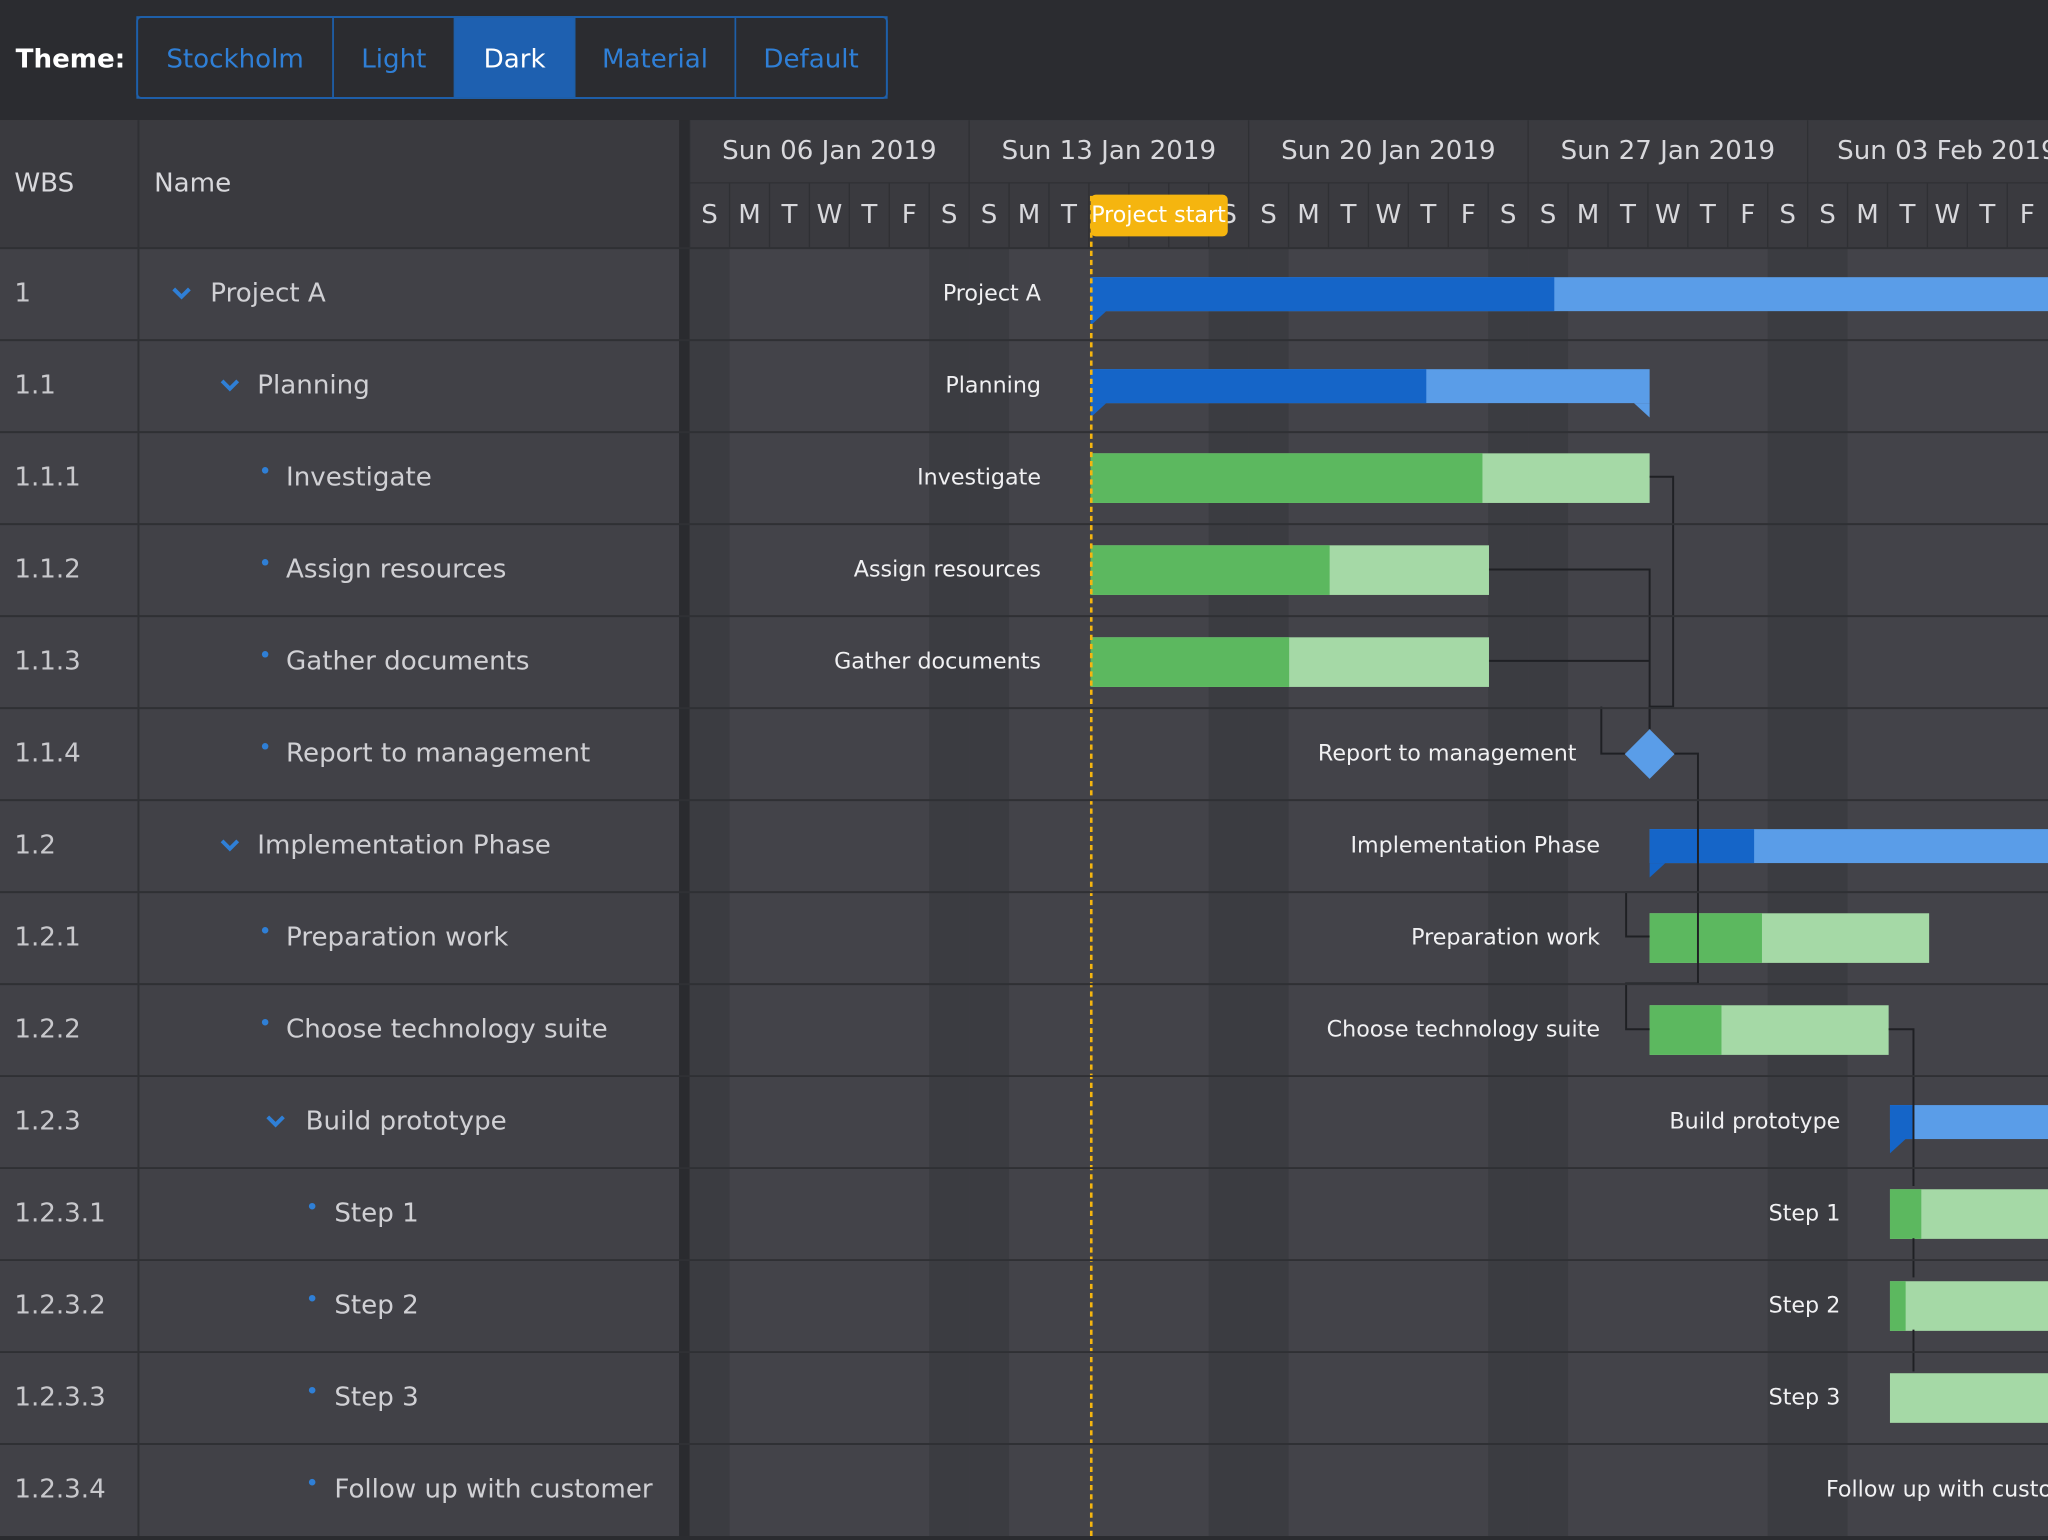 The width and height of the screenshot is (2048, 1540). I want to click on name-cell: Choose technology suite, so click(447, 1030).